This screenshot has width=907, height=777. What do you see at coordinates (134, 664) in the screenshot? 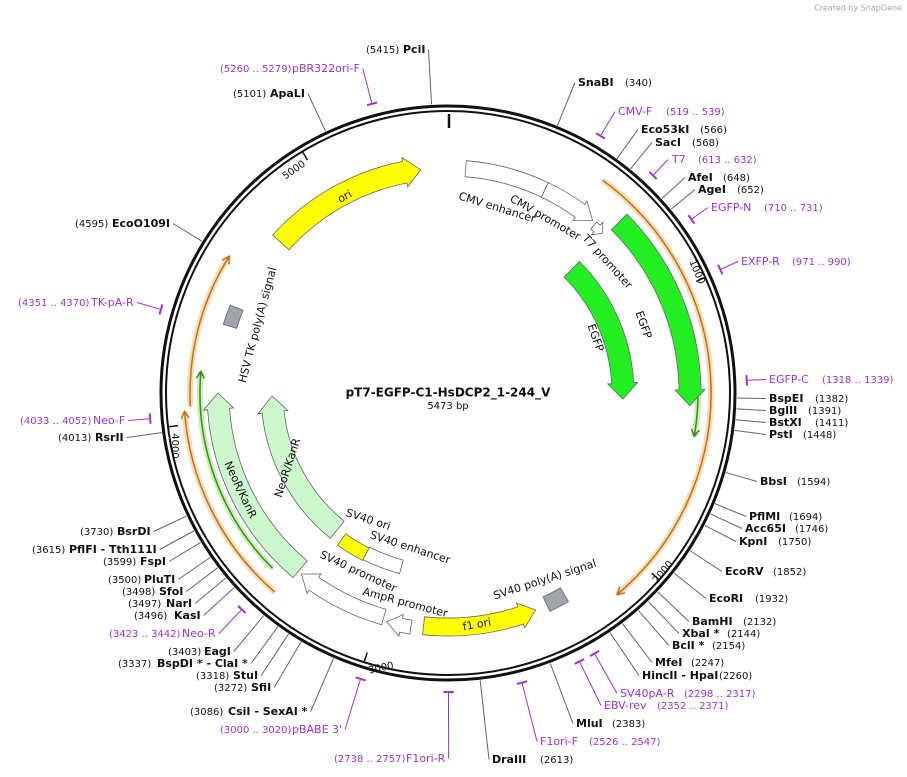
I see `site-position: (3337)` at bounding box center [134, 664].